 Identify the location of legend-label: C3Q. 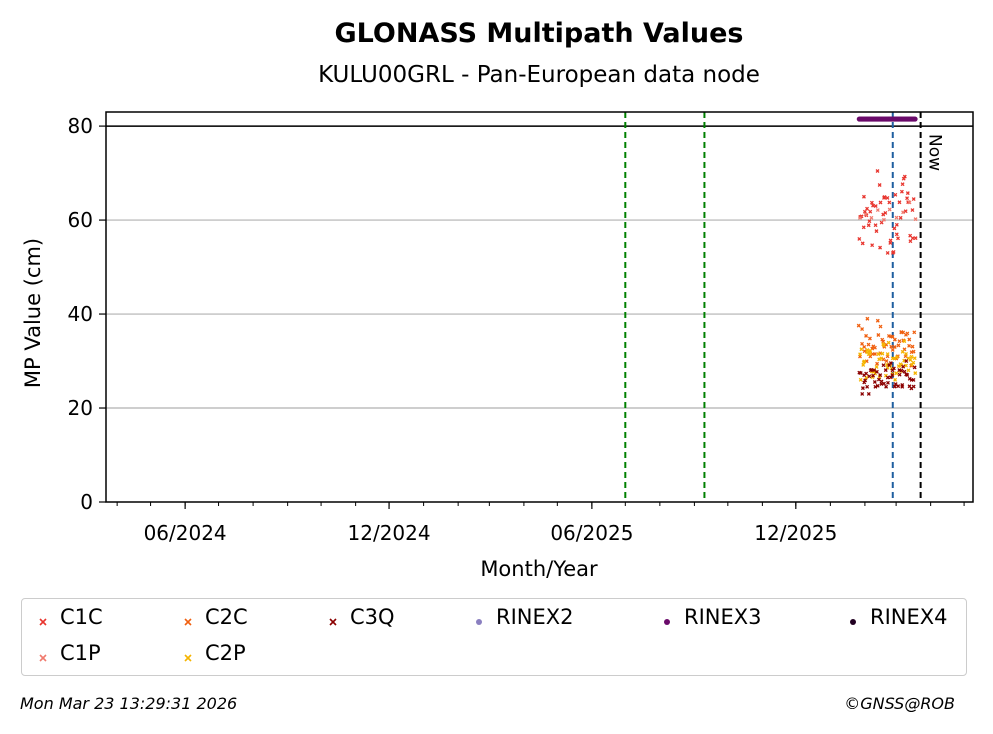
(372, 617).